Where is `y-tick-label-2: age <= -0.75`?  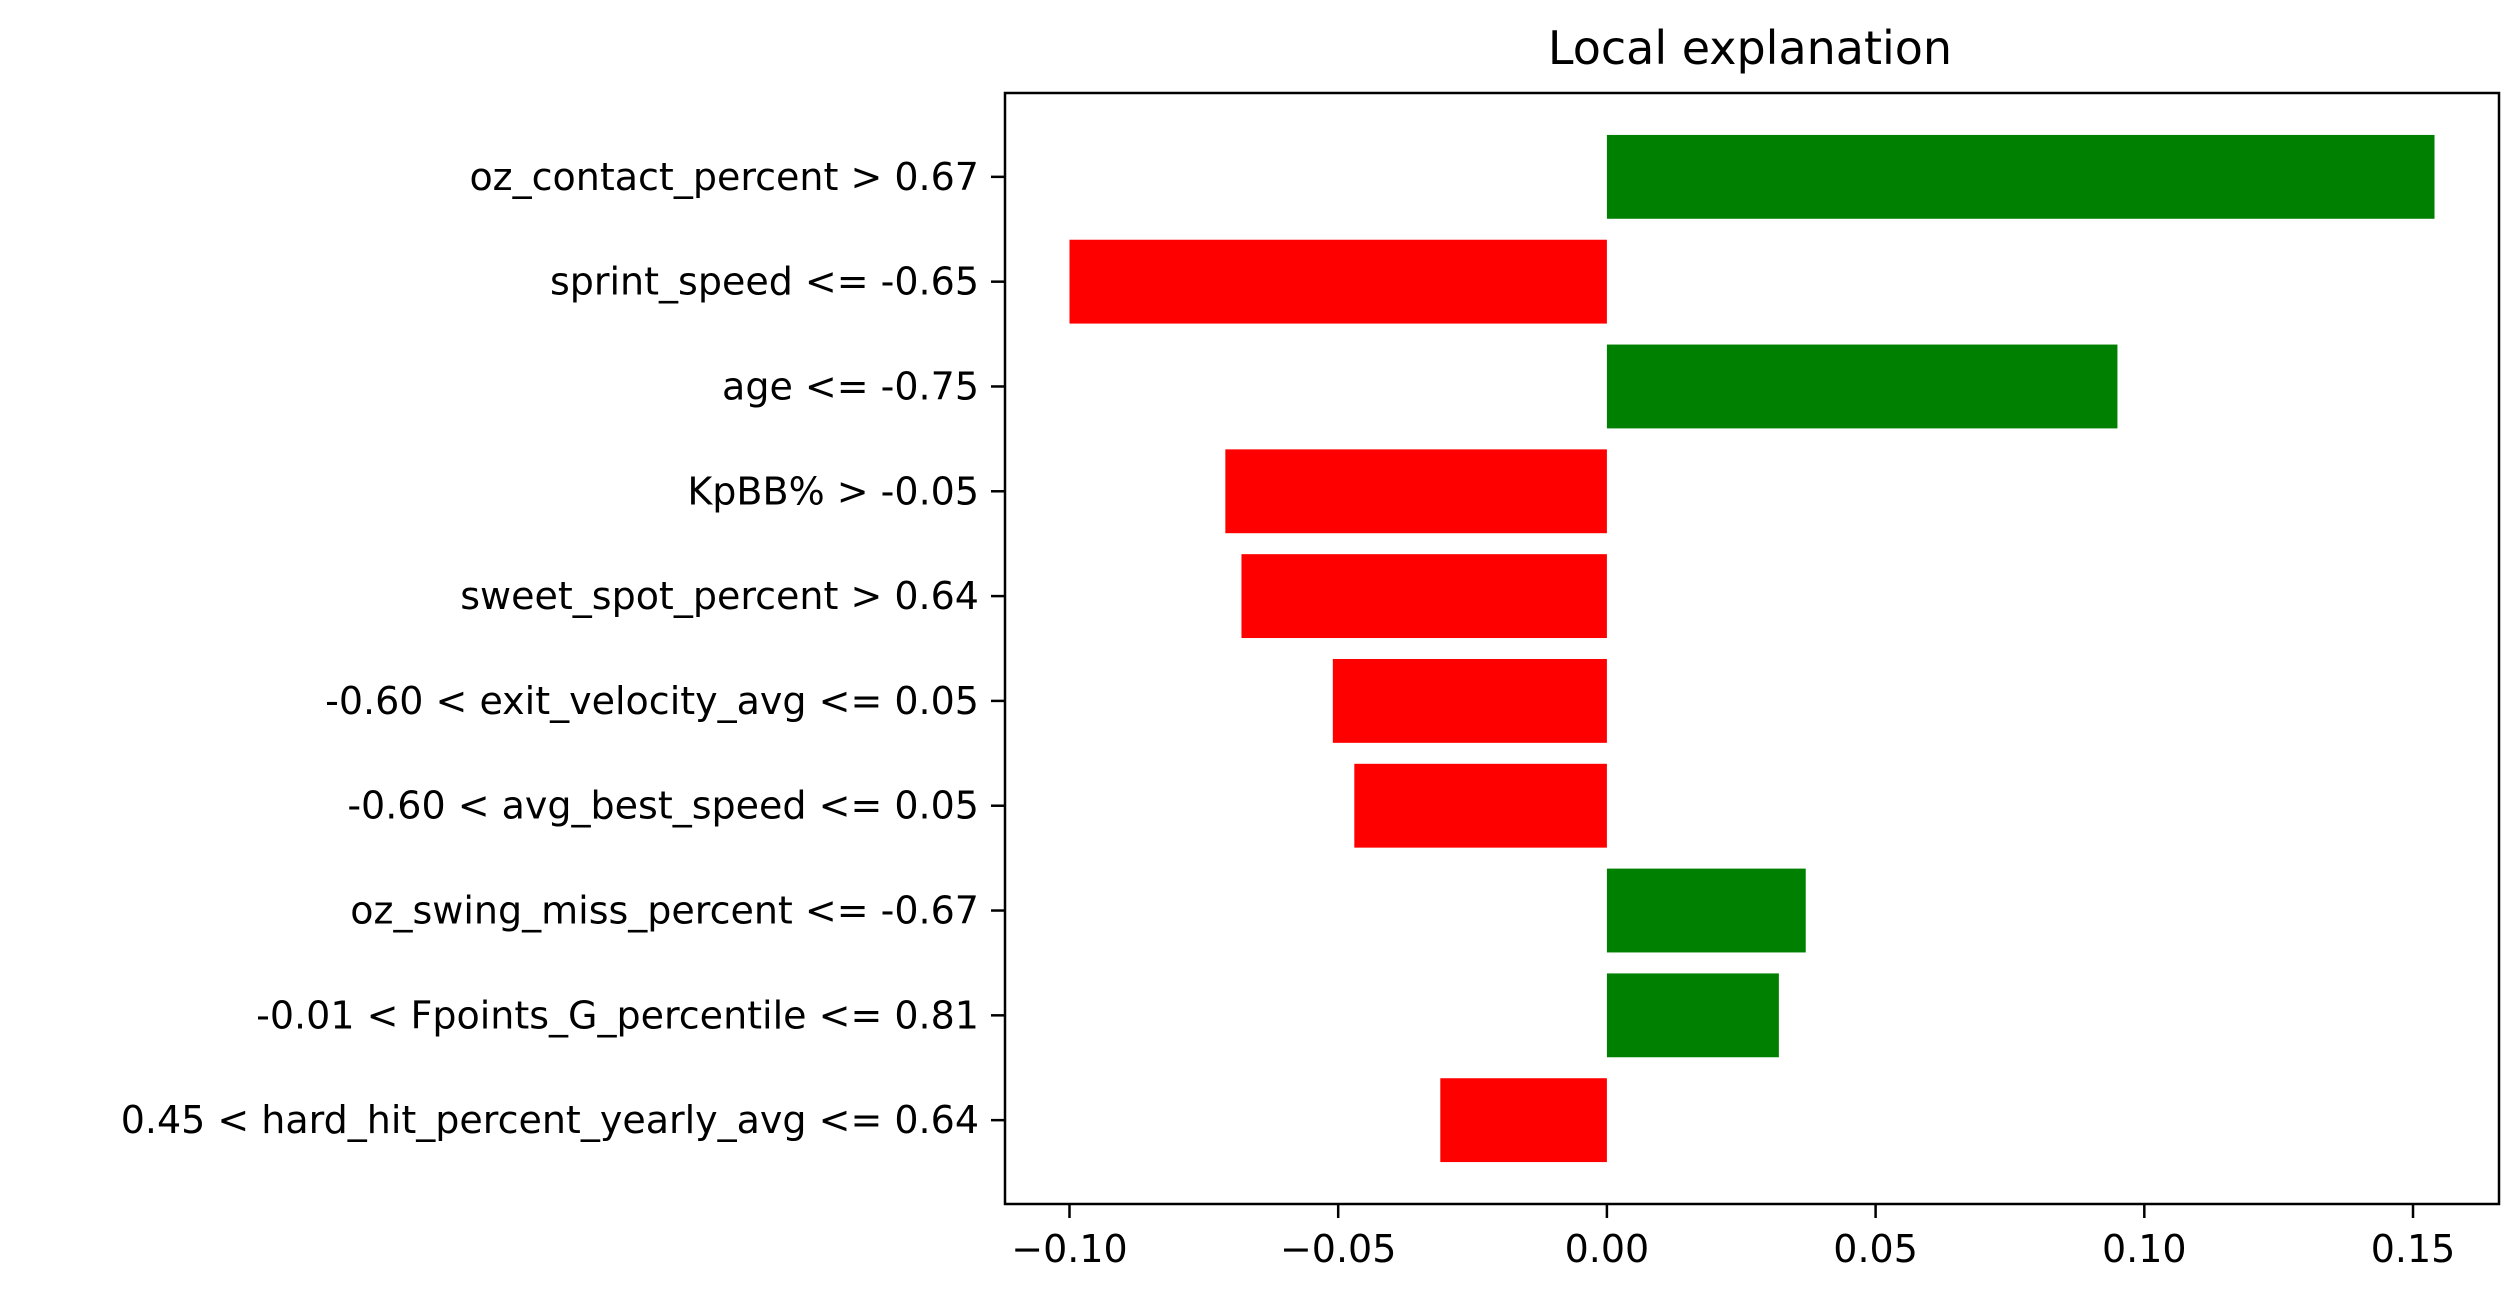 y-tick-label-2: age <= -0.75 is located at coordinates (850, 386).